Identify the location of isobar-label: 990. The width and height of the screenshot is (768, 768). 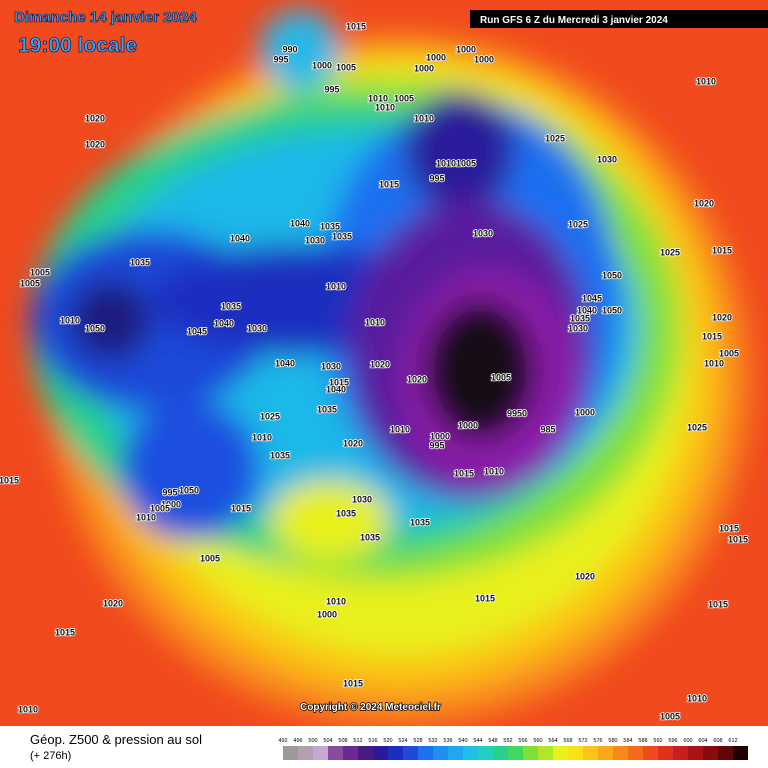
(289, 49).